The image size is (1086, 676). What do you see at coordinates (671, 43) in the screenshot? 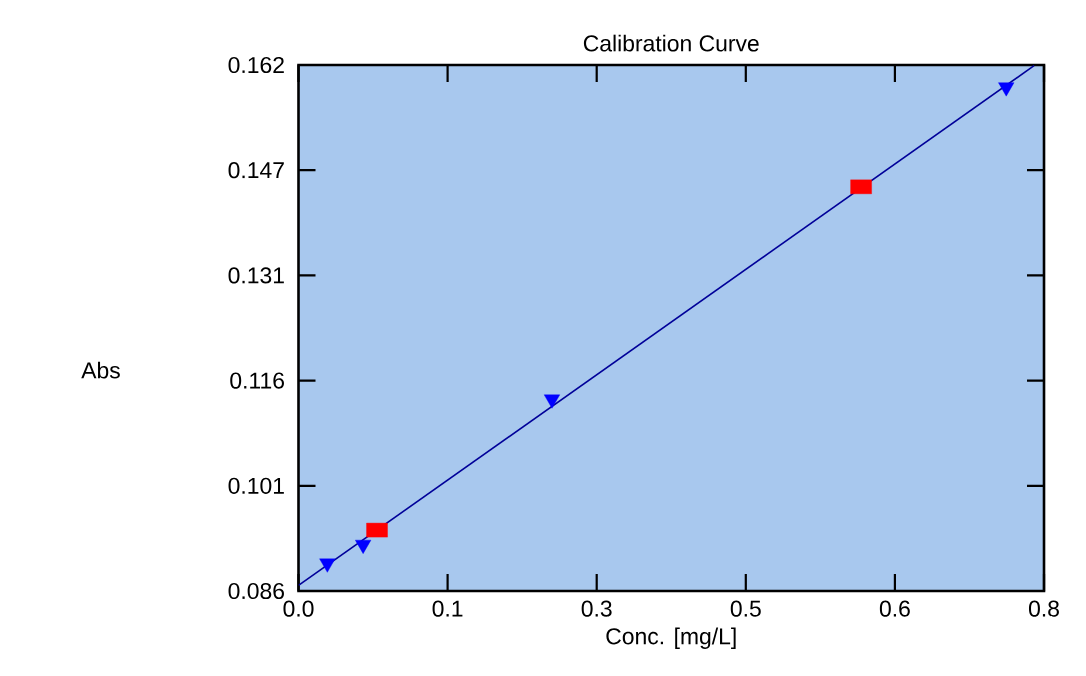
I see `chart-title: Calibration Curve` at bounding box center [671, 43].